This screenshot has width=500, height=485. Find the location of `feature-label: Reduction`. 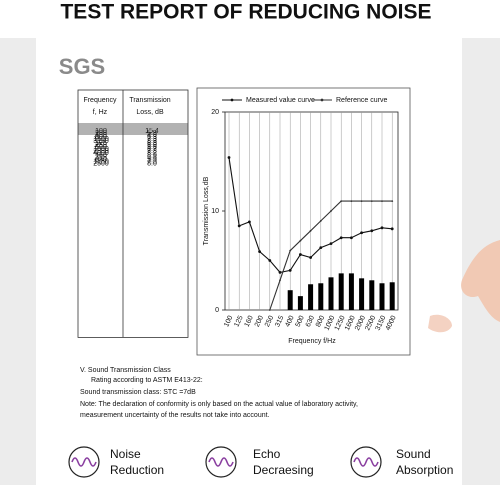

feature-label: Reduction is located at coordinates (137, 470).